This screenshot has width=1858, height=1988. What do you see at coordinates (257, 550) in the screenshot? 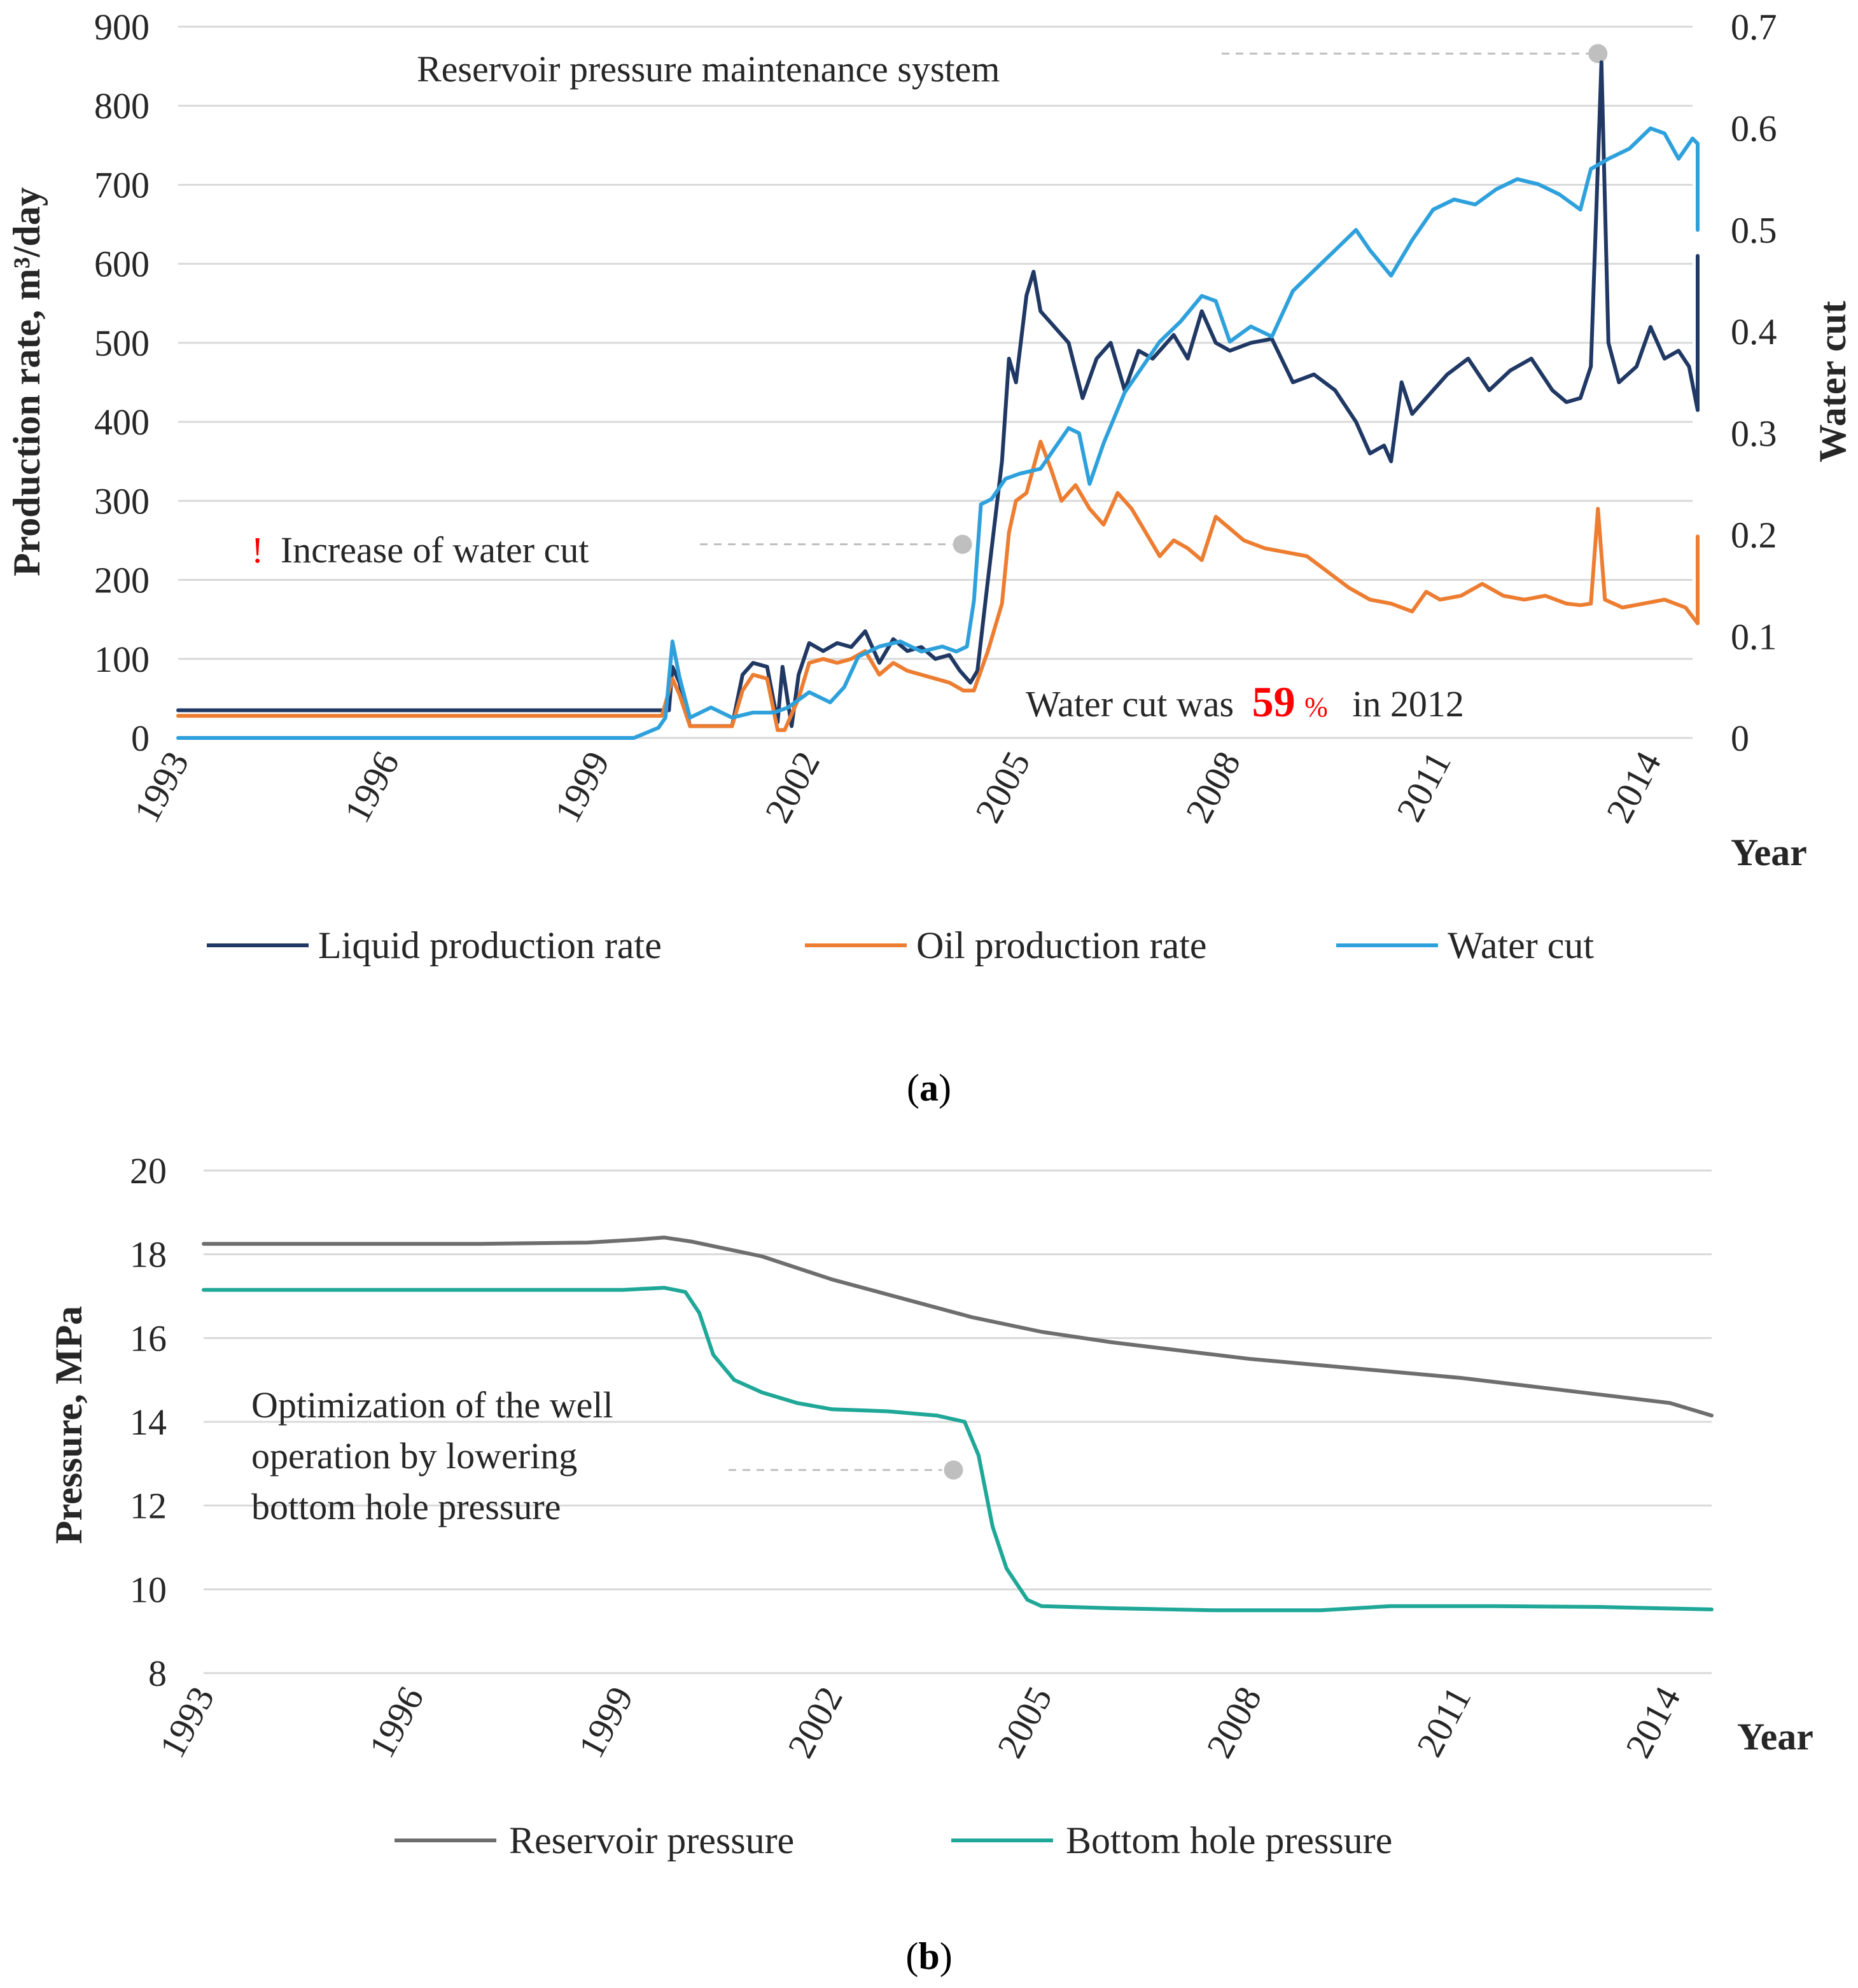
I see `warning-mark: !` at bounding box center [257, 550].